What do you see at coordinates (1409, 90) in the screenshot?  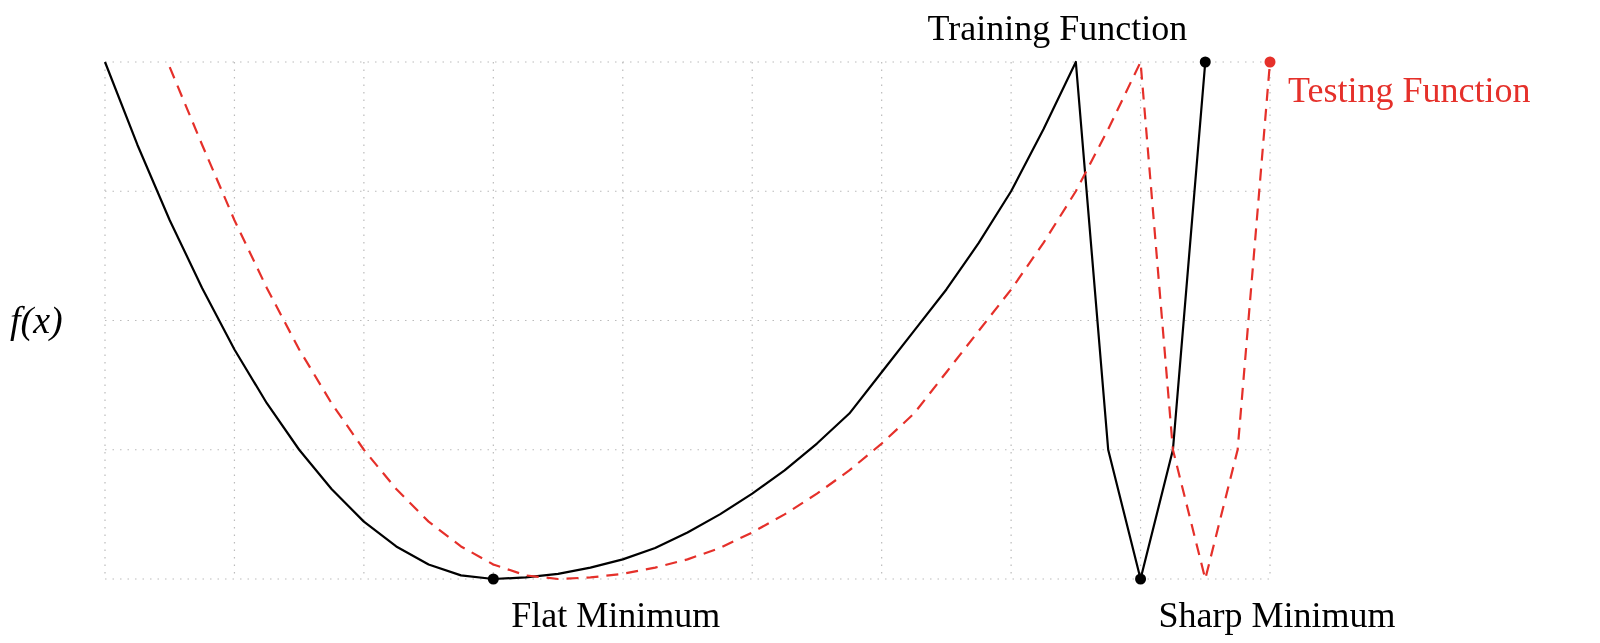 I see `series-label: Testing Function` at bounding box center [1409, 90].